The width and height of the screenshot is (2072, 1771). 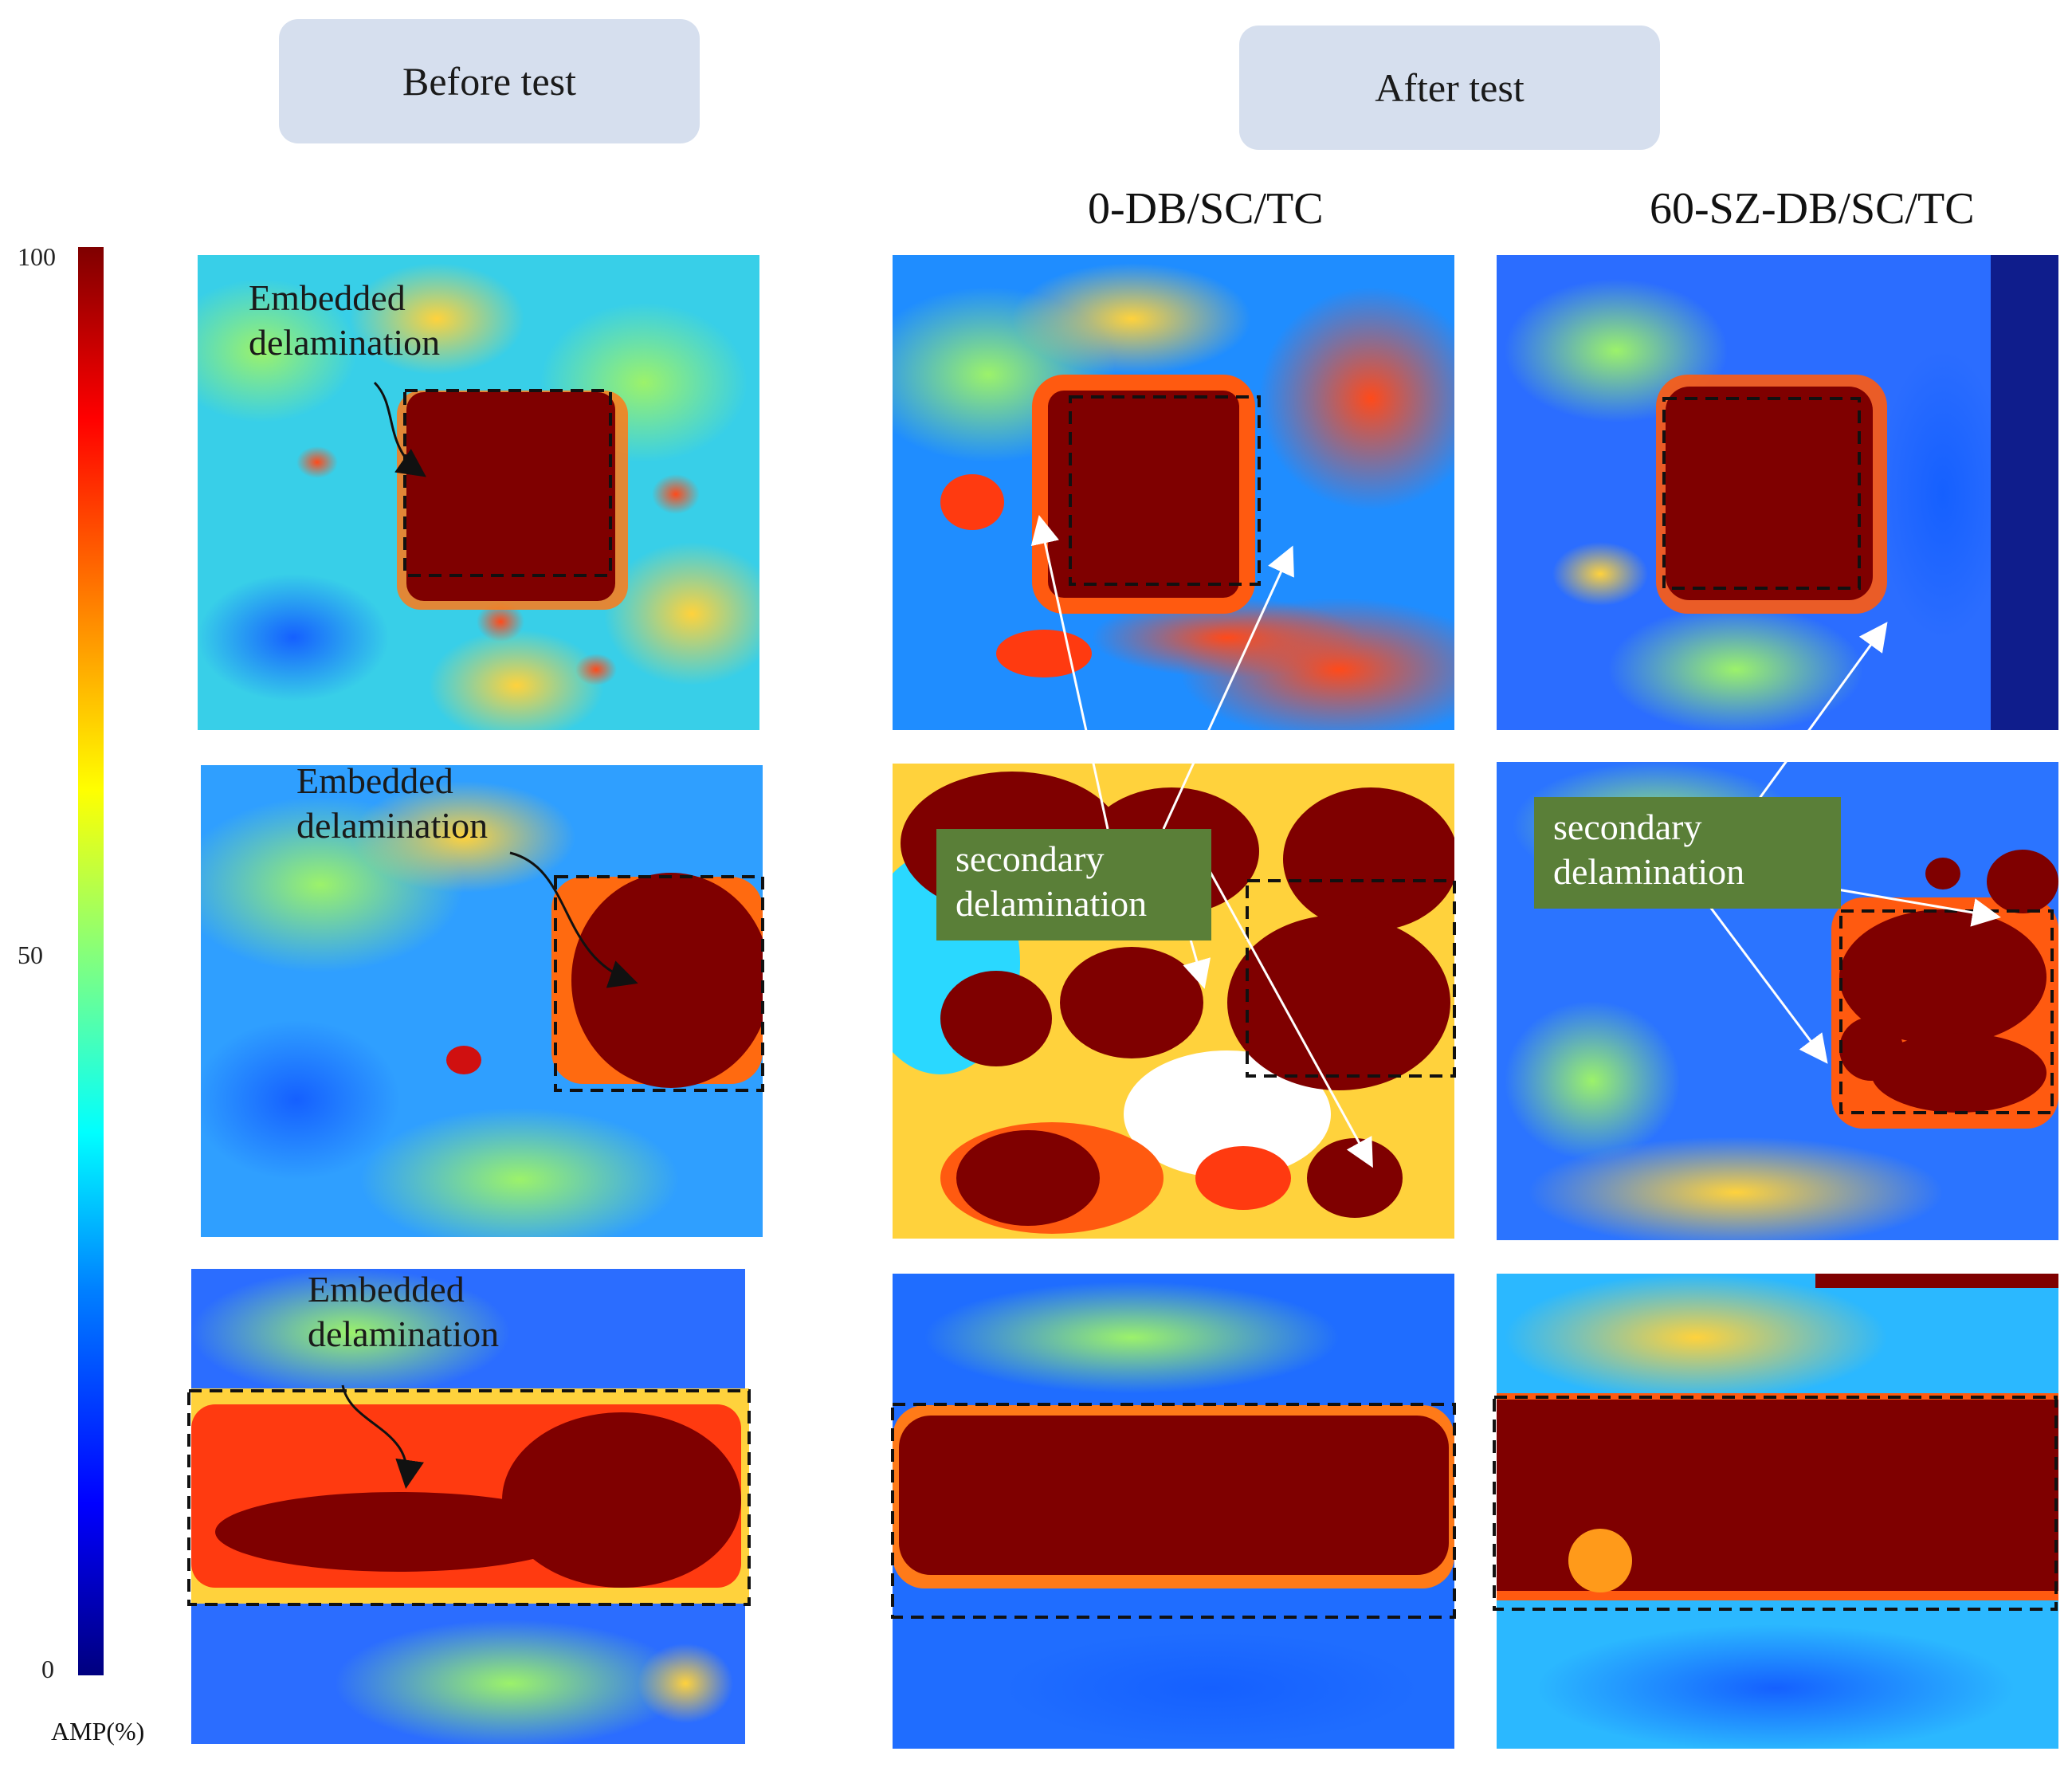 I want to click on embedded-label-r1: Embedded delamination, so click(x=345, y=320).